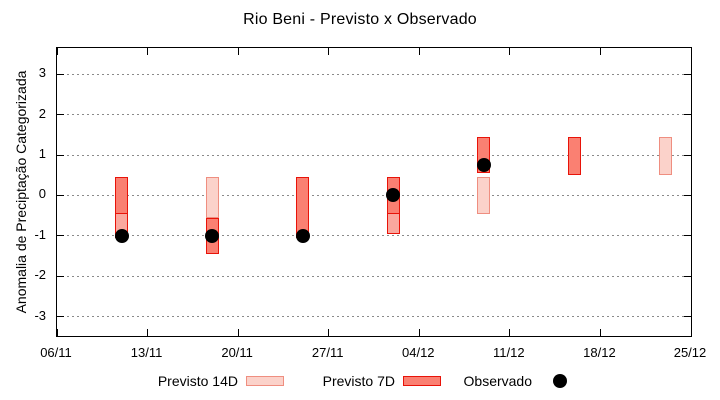 The height and width of the screenshot is (400, 720). I want to click on y-tick-label: -2, so click(40, 275).